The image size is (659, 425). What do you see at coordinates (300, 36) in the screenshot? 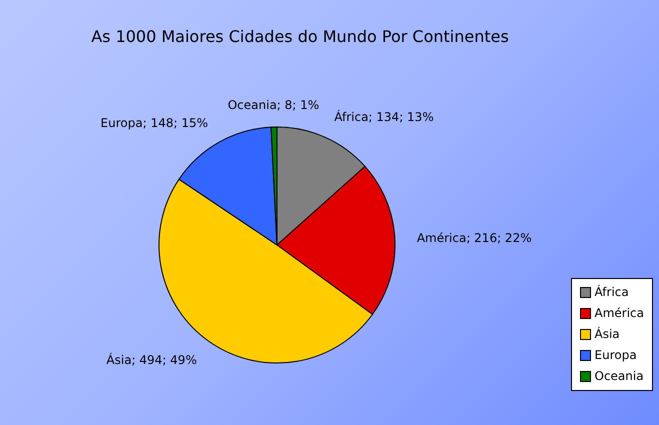
I see `chart-title: As 1000 Maiores Cidades do Mundo Por Continentes` at bounding box center [300, 36].